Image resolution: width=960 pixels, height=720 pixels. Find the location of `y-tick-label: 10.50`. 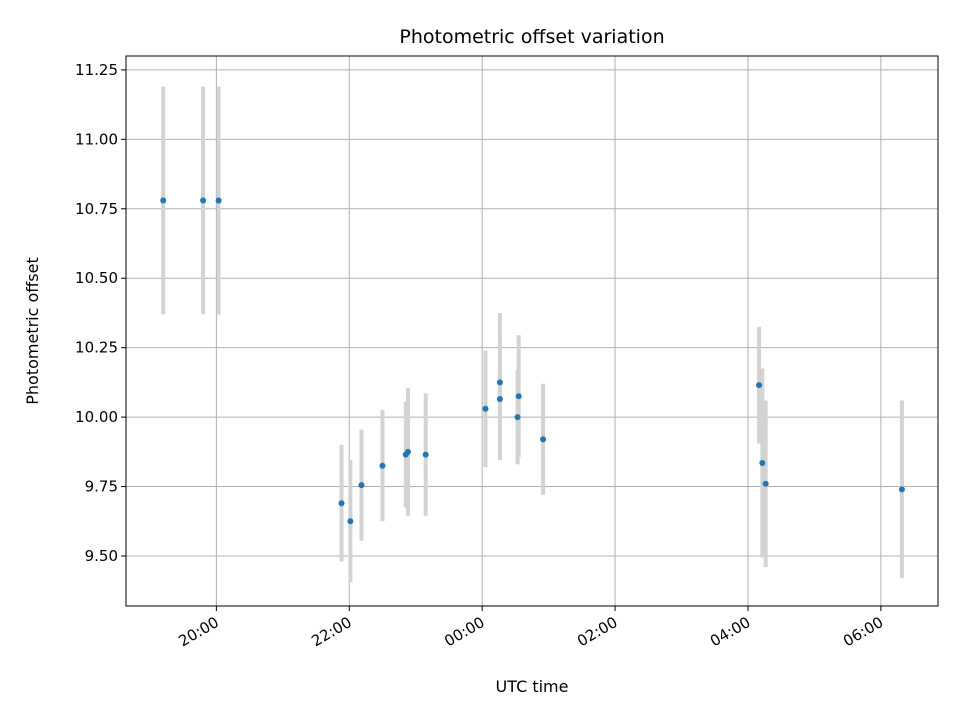

y-tick-label: 10.50 is located at coordinates (96, 278).